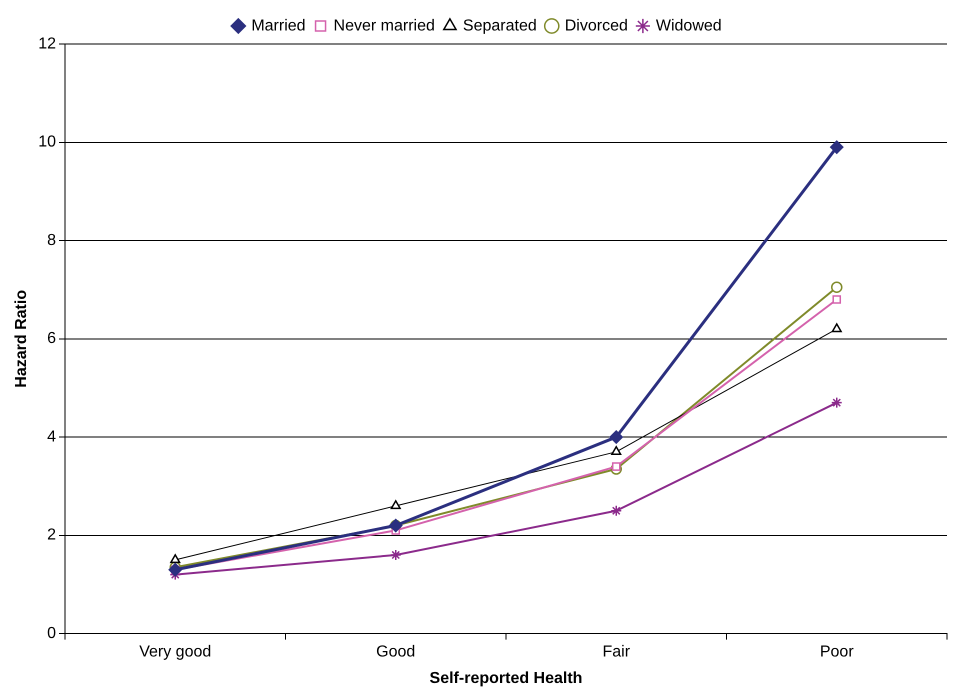 The width and height of the screenshot is (965, 700). Describe the element at coordinates (51, 240) in the screenshot. I see `y-tick-label: 8` at that location.